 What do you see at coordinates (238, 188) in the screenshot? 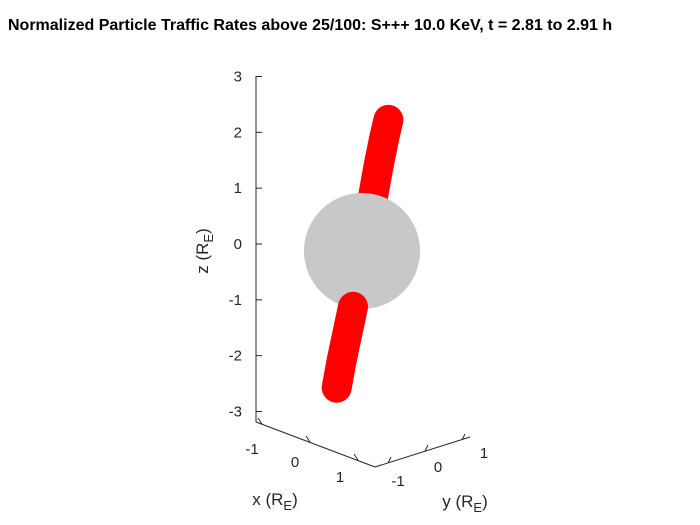
I see `z-tick-label: 1` at bounding box center [238, 188].